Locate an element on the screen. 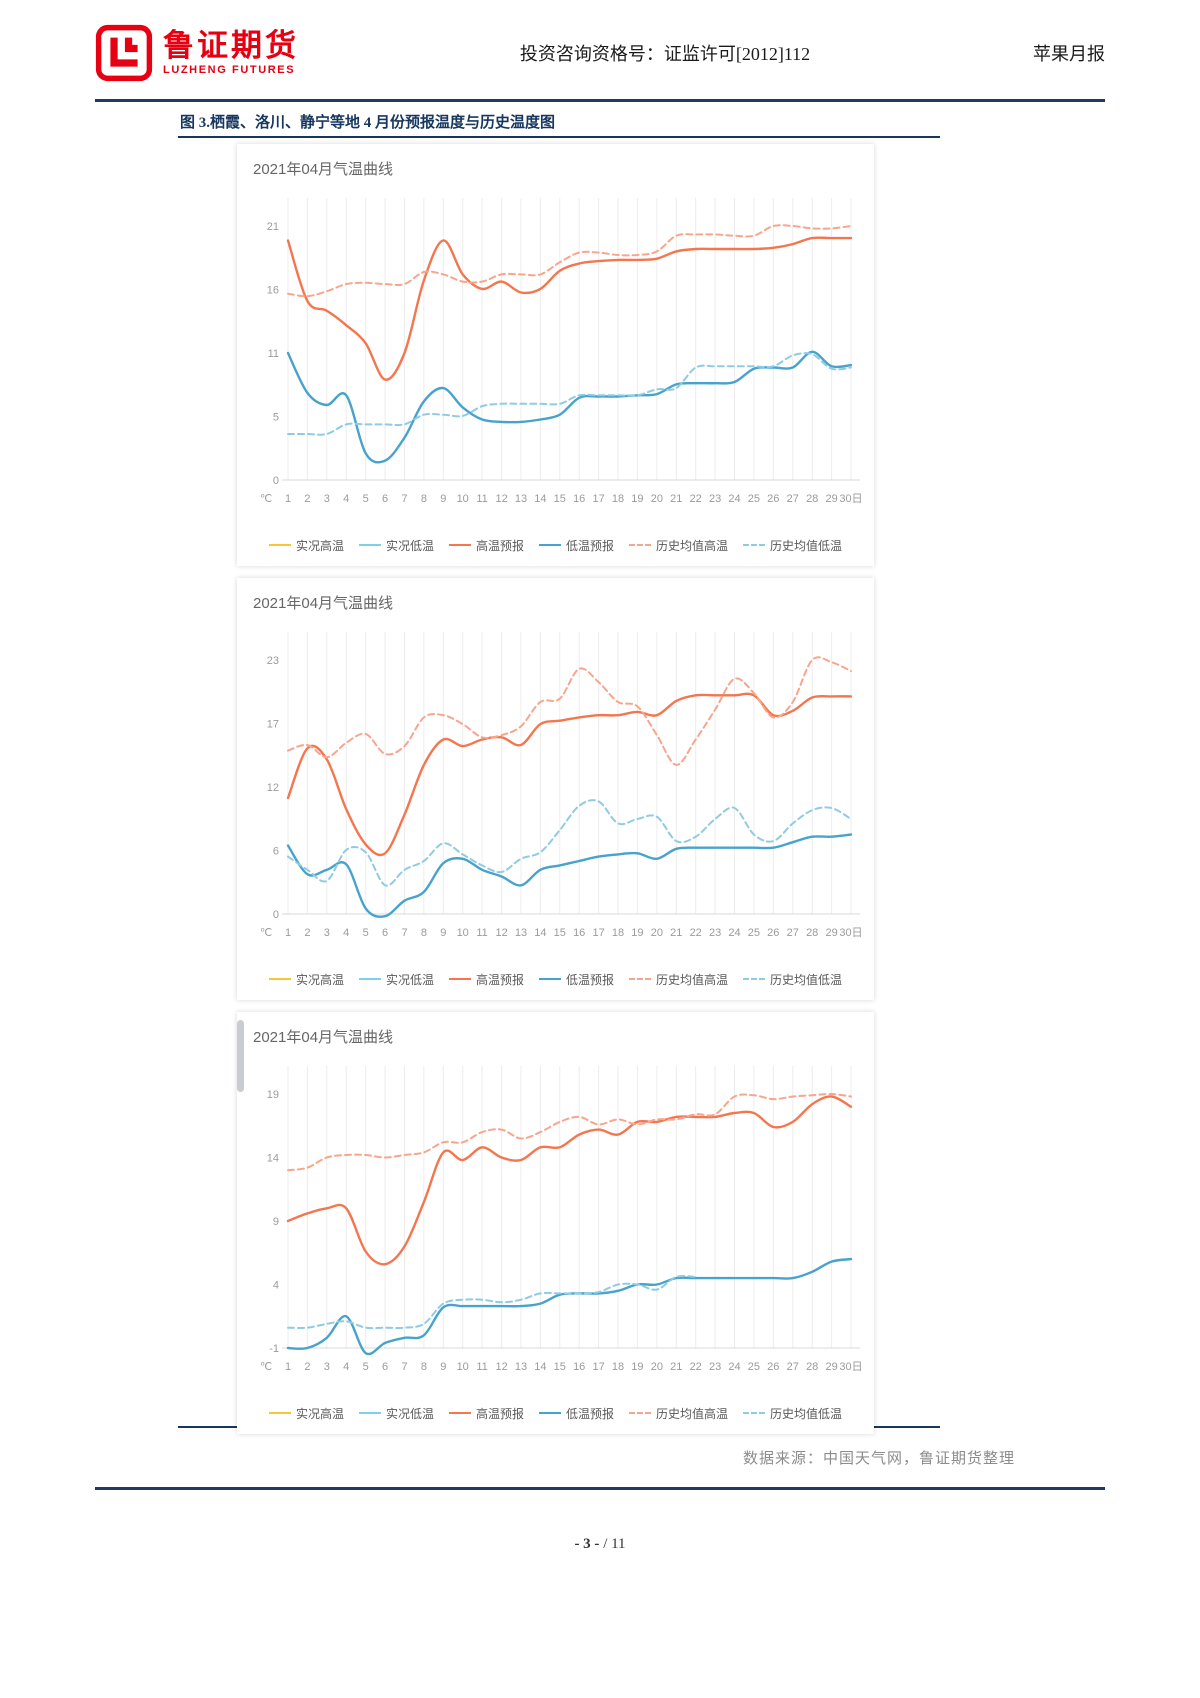 The image size is (1200, 1698). y-tick-label: 14 is located at coordinates (272, 1159).